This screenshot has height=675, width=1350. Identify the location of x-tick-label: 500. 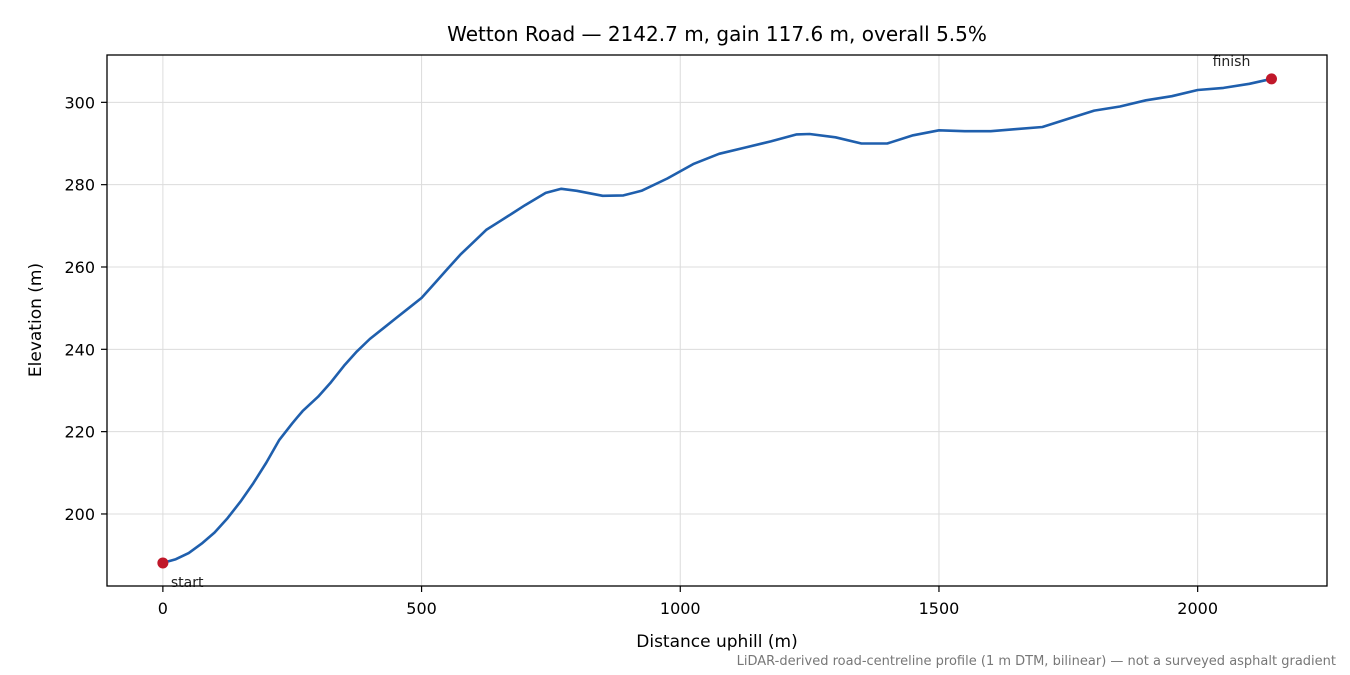
(421, 608).